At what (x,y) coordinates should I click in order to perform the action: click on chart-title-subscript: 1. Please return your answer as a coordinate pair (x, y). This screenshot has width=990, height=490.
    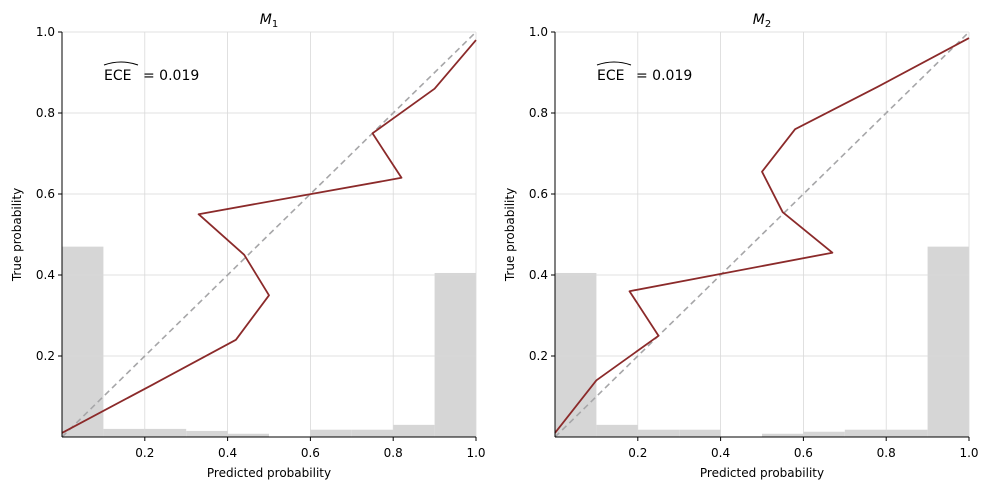
    Looking at the image, I should click on (275, 24).